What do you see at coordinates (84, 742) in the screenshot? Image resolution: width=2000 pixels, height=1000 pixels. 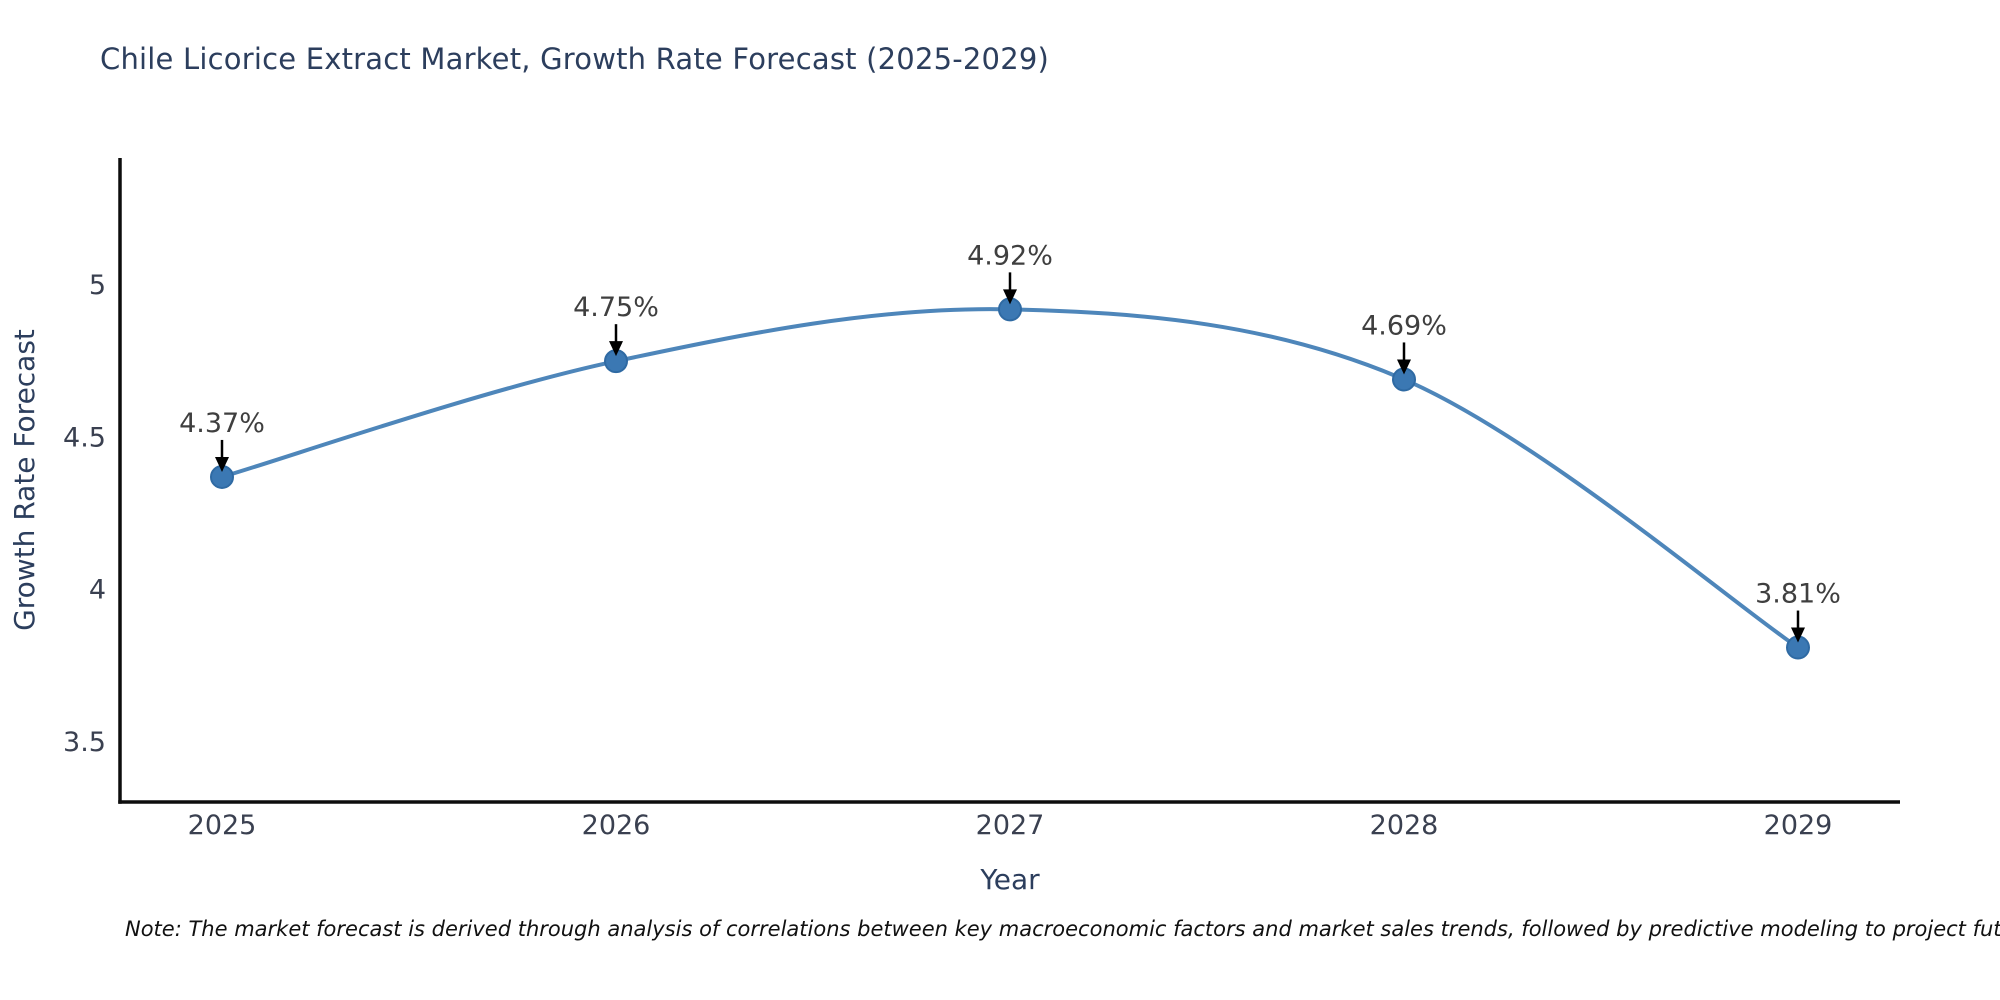 I see `y-tick-label: 3.5` at bounding box center [84, 742].